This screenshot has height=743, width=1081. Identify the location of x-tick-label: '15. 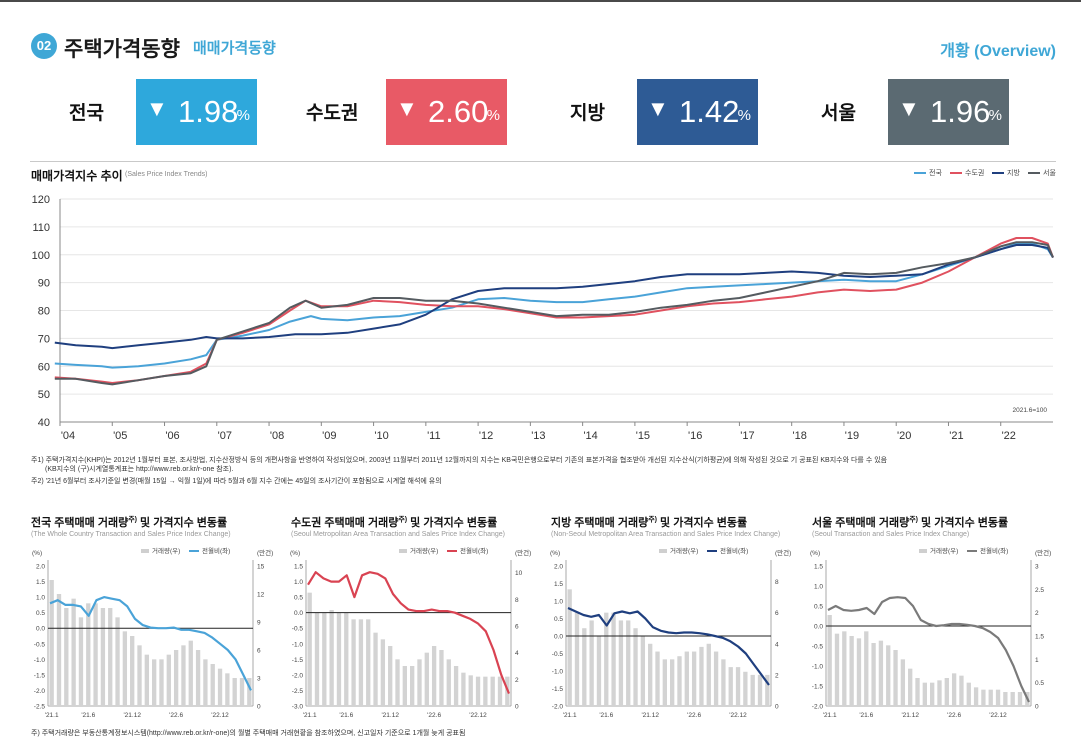
(643, 436).